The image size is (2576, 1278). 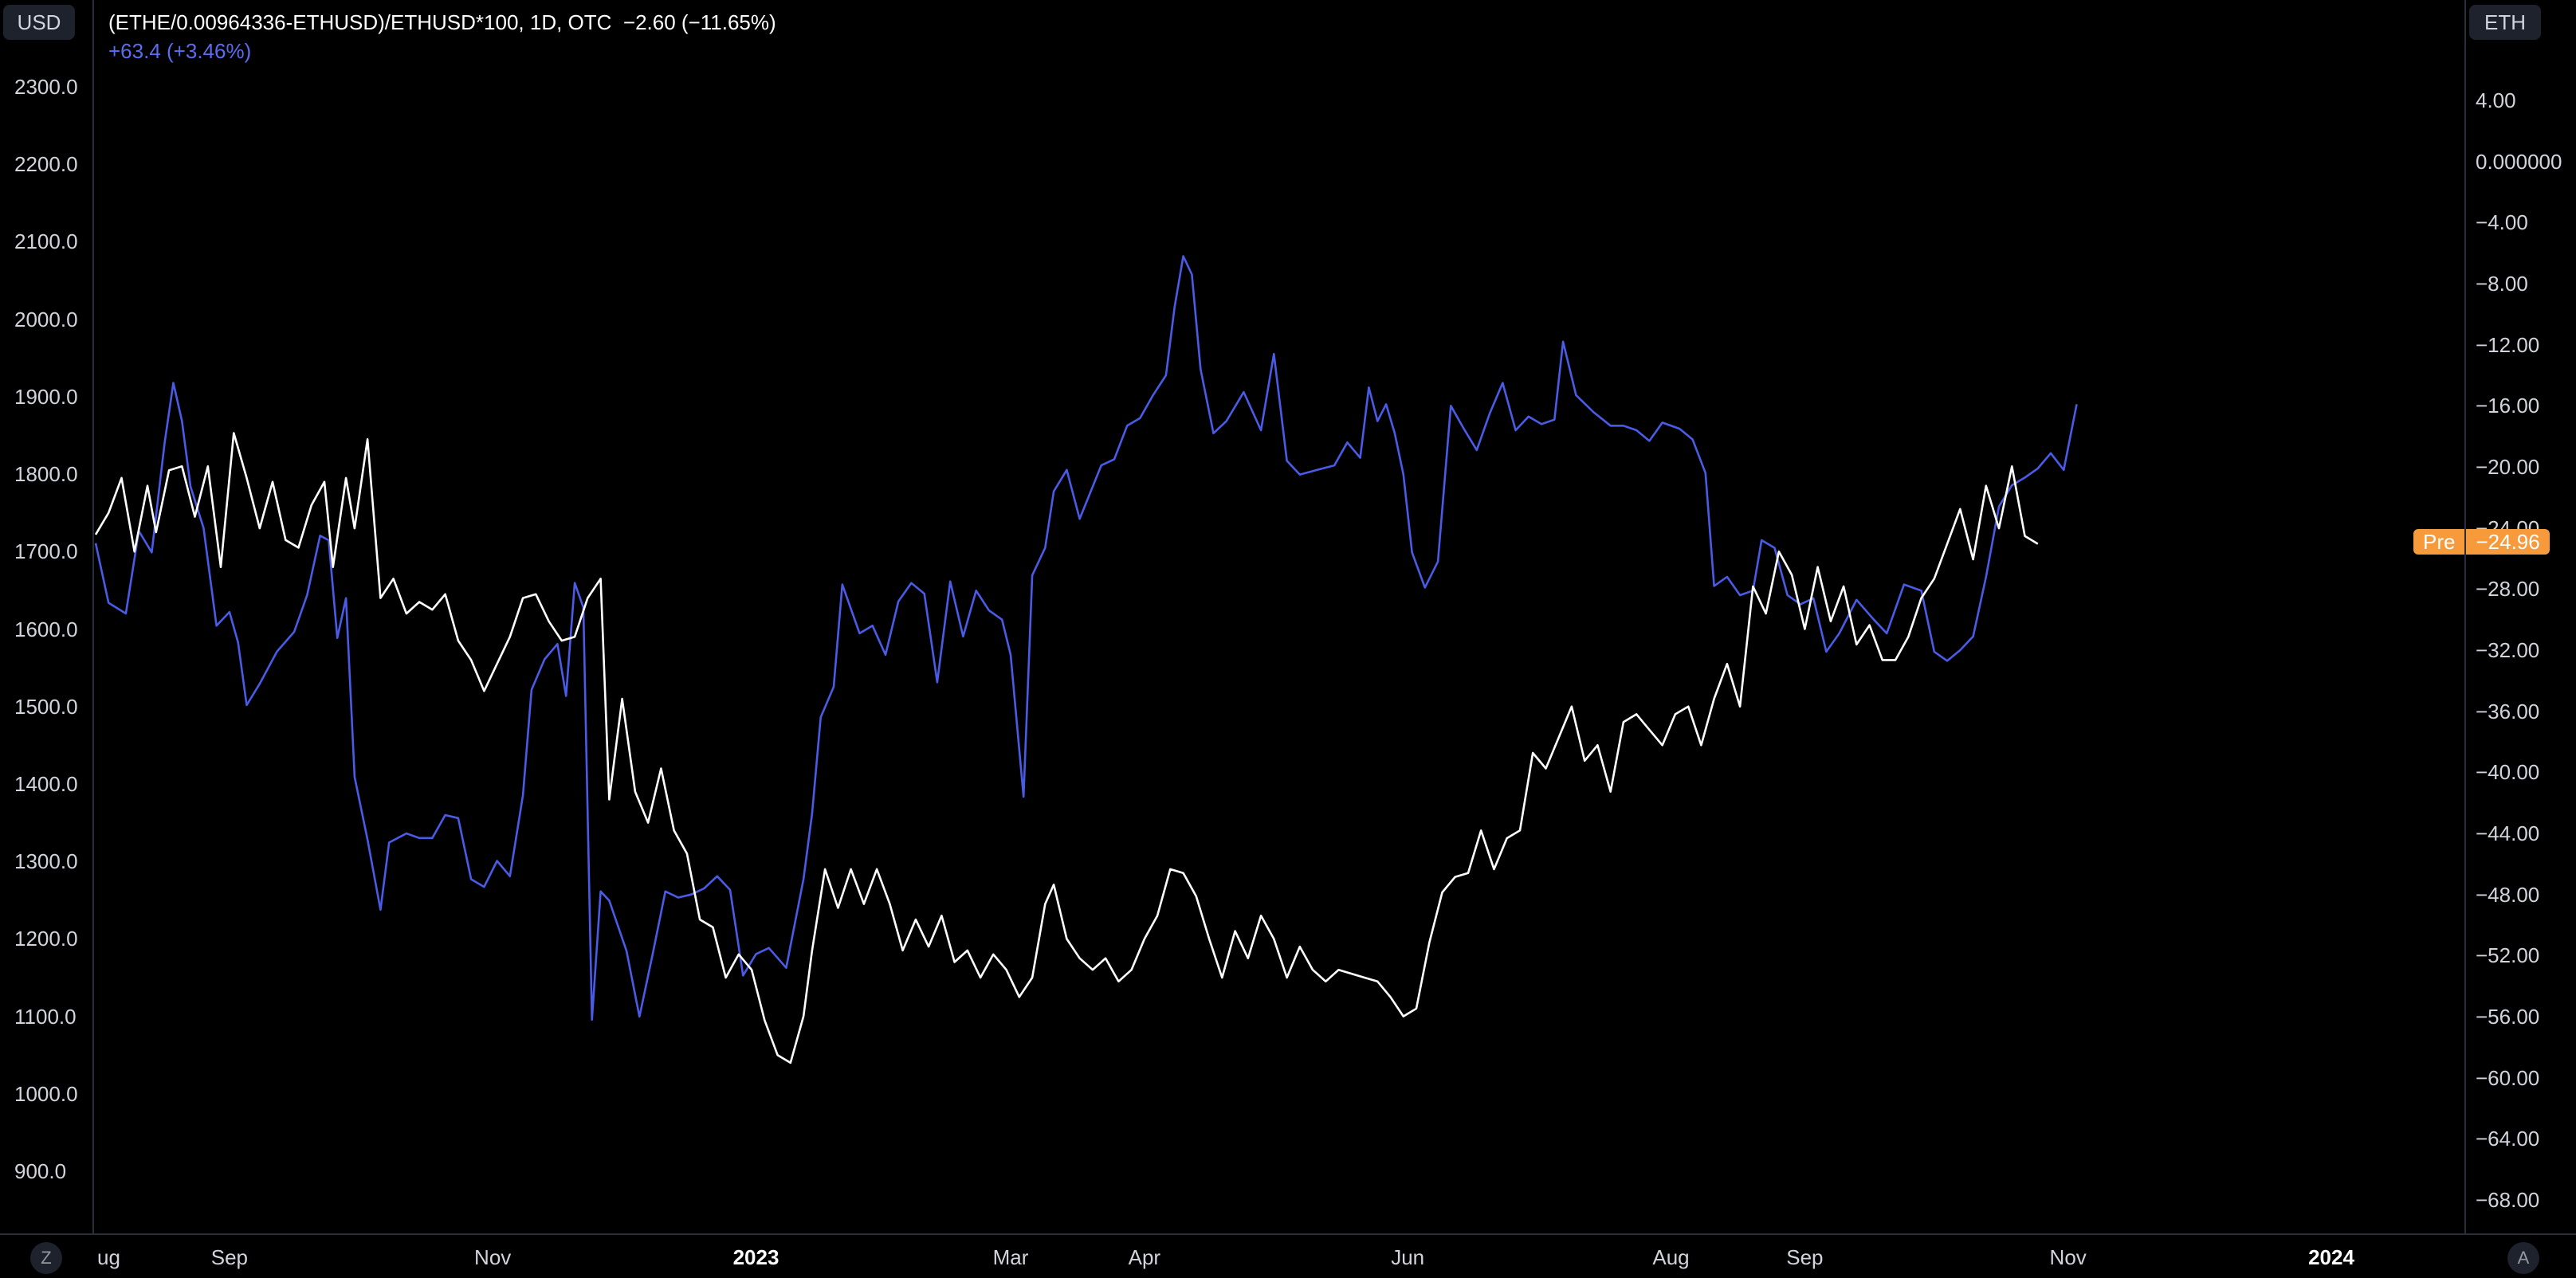 What do you see at coordinates (46, 706) in the screenshot?
I see `left-axis-tick: 1500.0` at bounding box center [46, 706].